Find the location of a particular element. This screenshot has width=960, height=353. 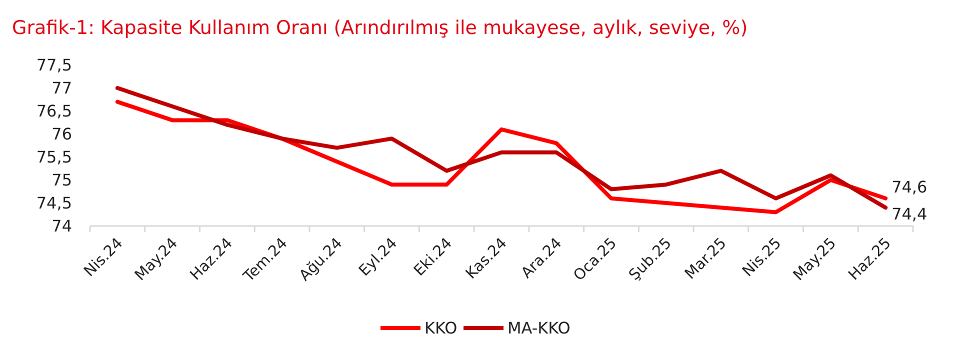

legend-label: KKO is located at coordinates (441, 328).